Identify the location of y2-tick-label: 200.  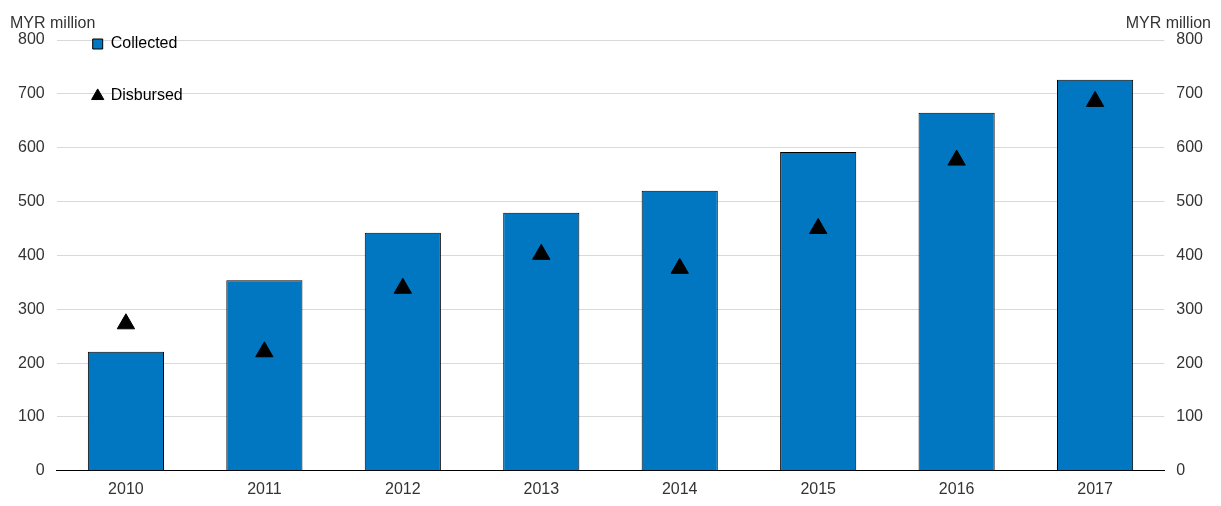
(1190, 362).